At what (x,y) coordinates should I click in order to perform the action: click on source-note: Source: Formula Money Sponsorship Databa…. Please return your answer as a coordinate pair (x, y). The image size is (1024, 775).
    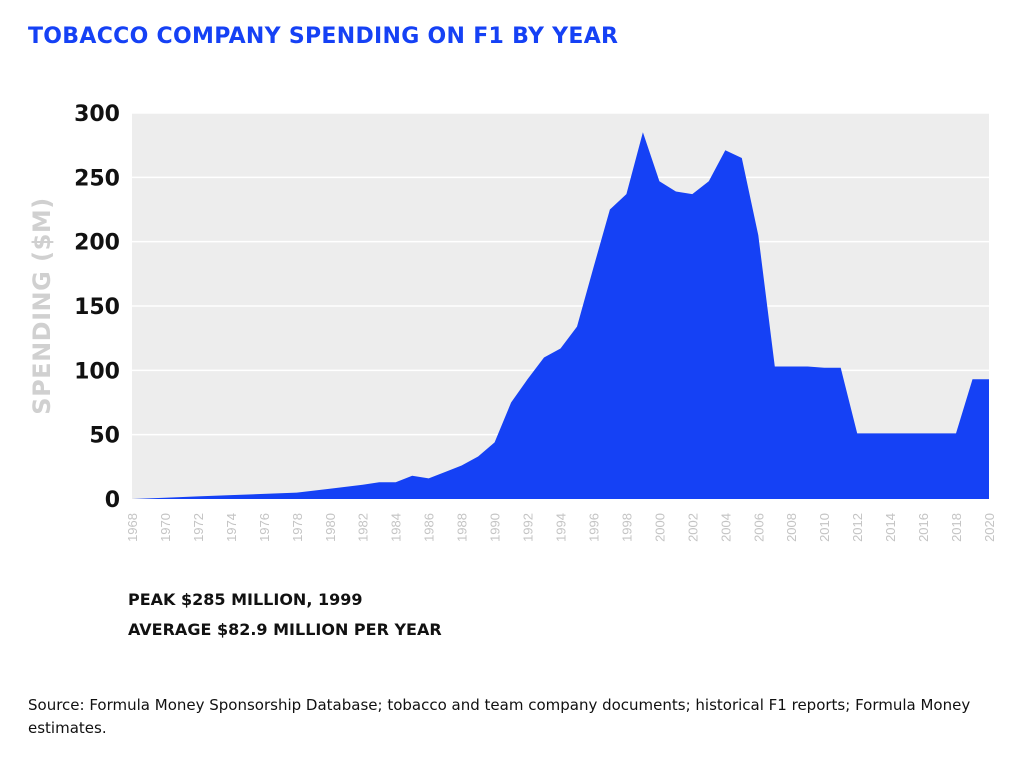
    Looking at the image, I should click on (499, 716).